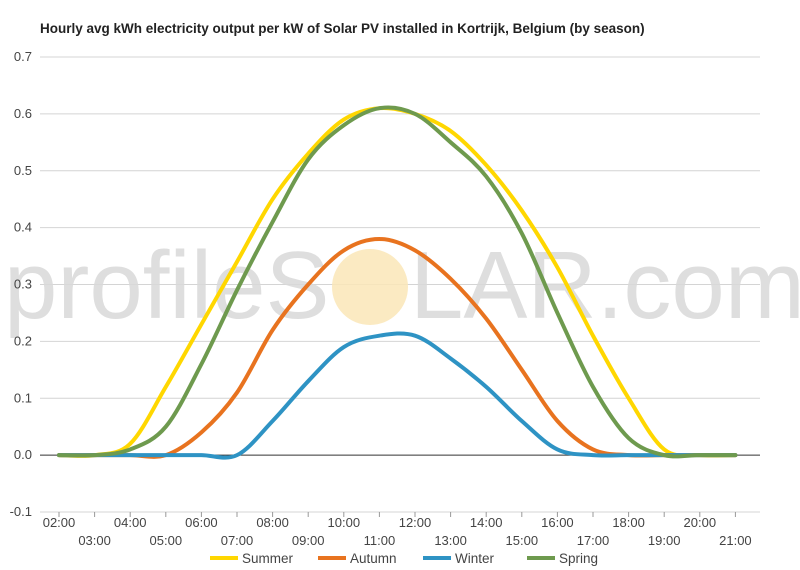 This screenshot has width=800, height=570. What do you see at coordinates (130, 522) in the screenshot?
I see `x-tick-label: 04:00` at bounding box center [130, 522].